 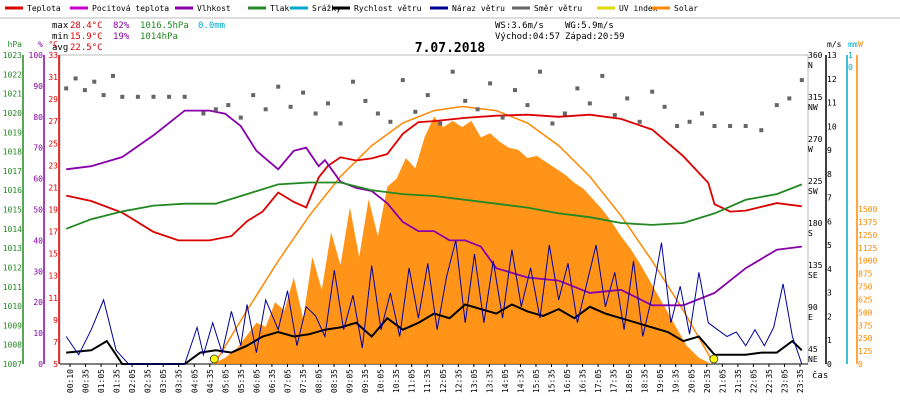 I want to click on wind-tick-label: 13, so click(x=832, y=55).